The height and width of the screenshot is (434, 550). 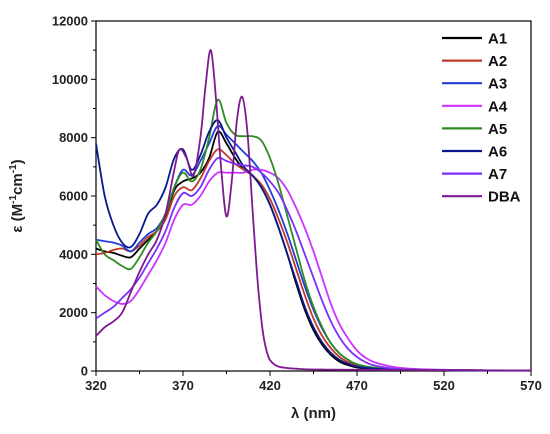 What do you see at coordinates (96, 385) in the screenshot?
I see `x-tick-label: 320` at bounding box center [96, 385].